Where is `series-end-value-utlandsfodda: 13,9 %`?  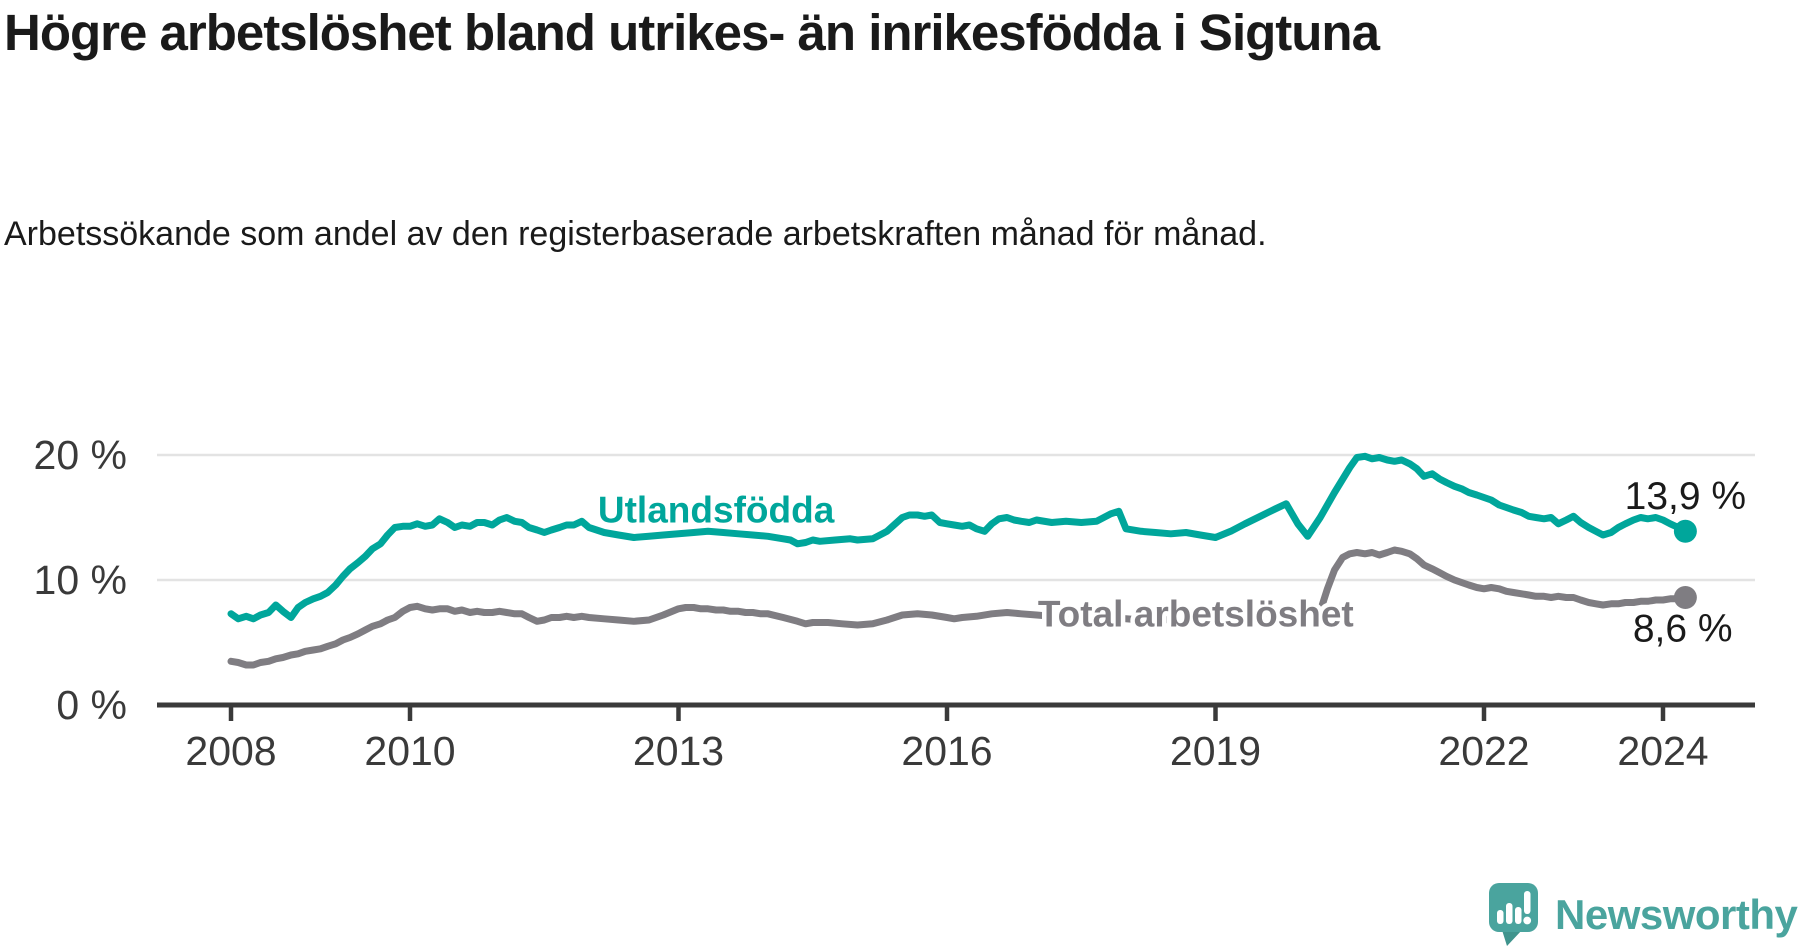
series-end-value-utlandsfodda: 13,9 % is located at coordinates (1685, 496).